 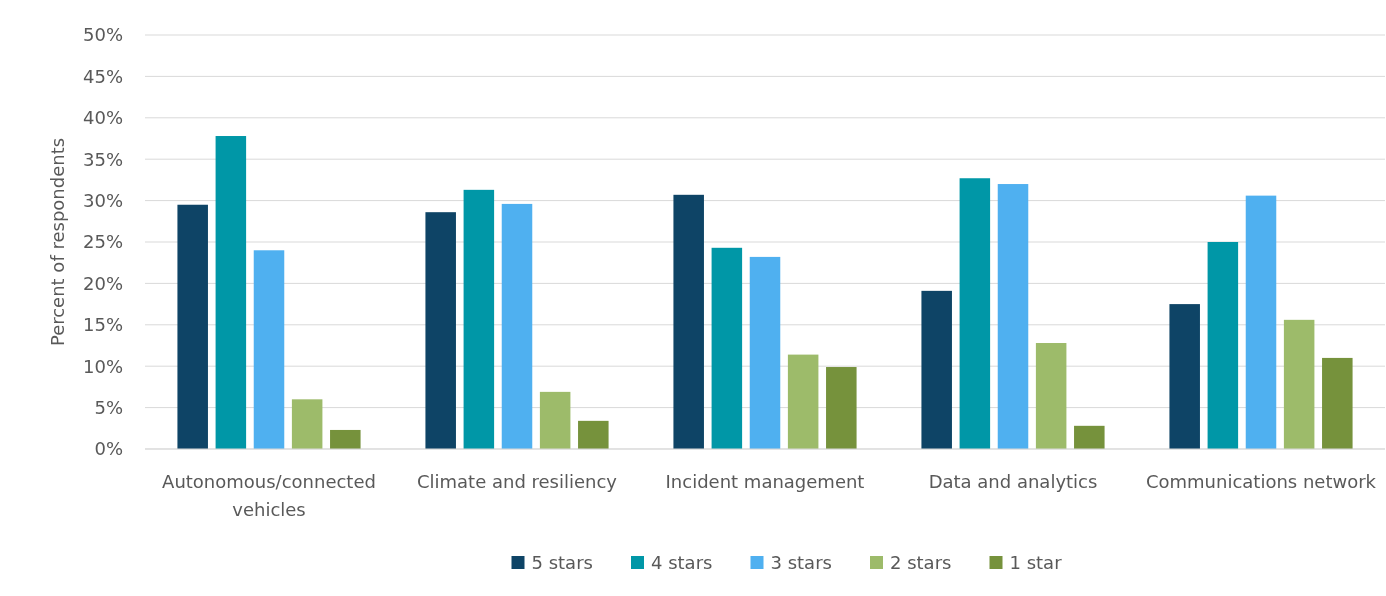 I want to click on legend-label: 5 stars, so click(x=562, y=563).